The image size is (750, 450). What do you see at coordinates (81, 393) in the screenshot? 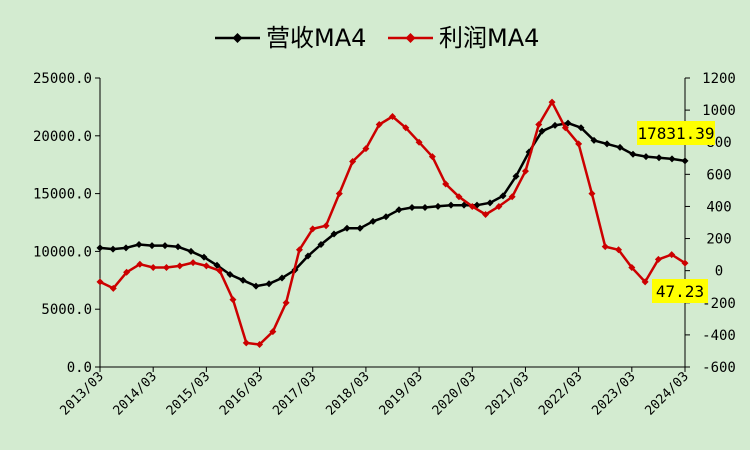
I see `x-tick-label: 2013/03` at bounding box center [81, 393].